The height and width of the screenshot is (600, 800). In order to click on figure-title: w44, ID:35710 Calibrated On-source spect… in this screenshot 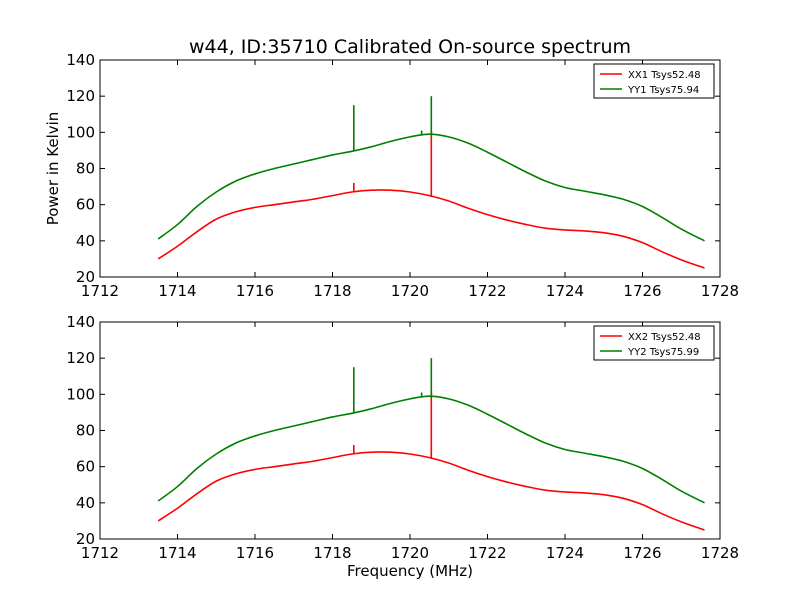, I will do `click(410, 47)`.